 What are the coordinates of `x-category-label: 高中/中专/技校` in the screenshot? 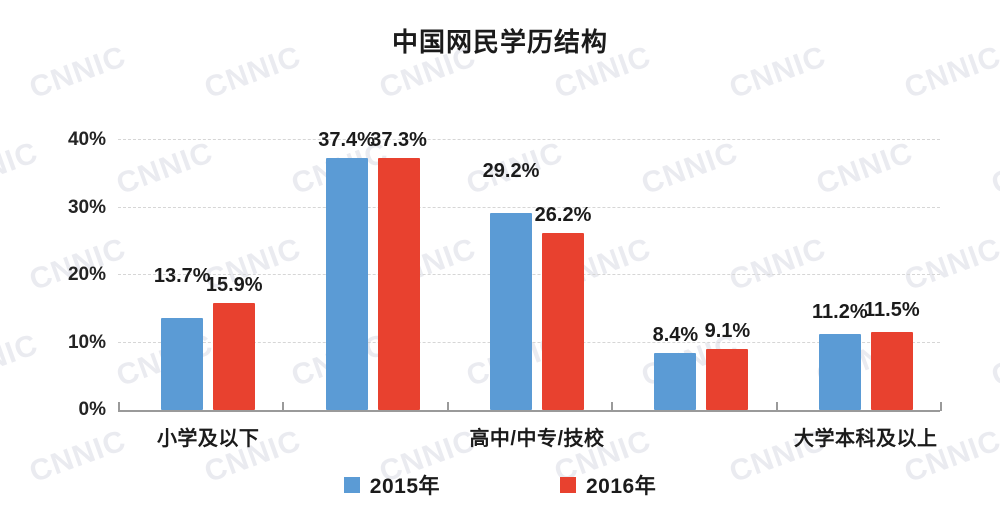 It's located at (537, 439).